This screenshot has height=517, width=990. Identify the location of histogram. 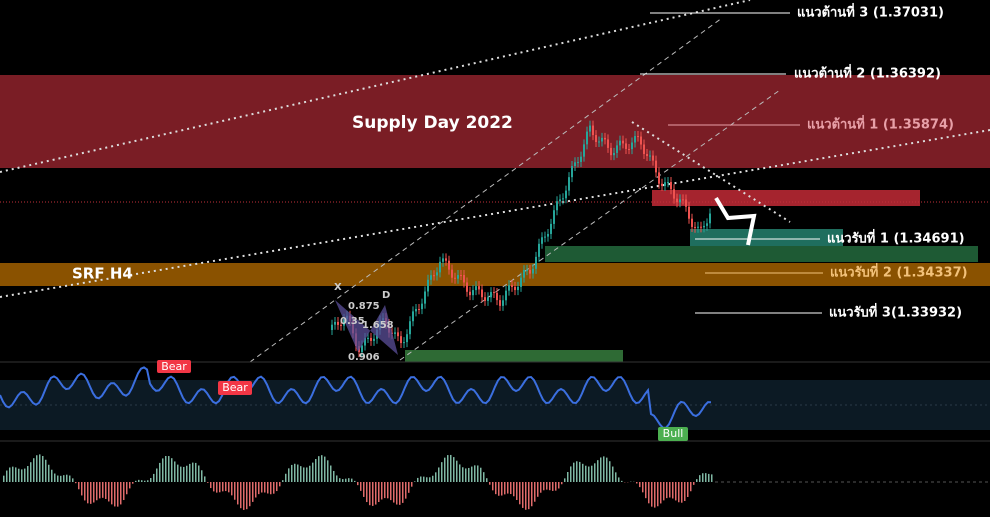
(358, 482).